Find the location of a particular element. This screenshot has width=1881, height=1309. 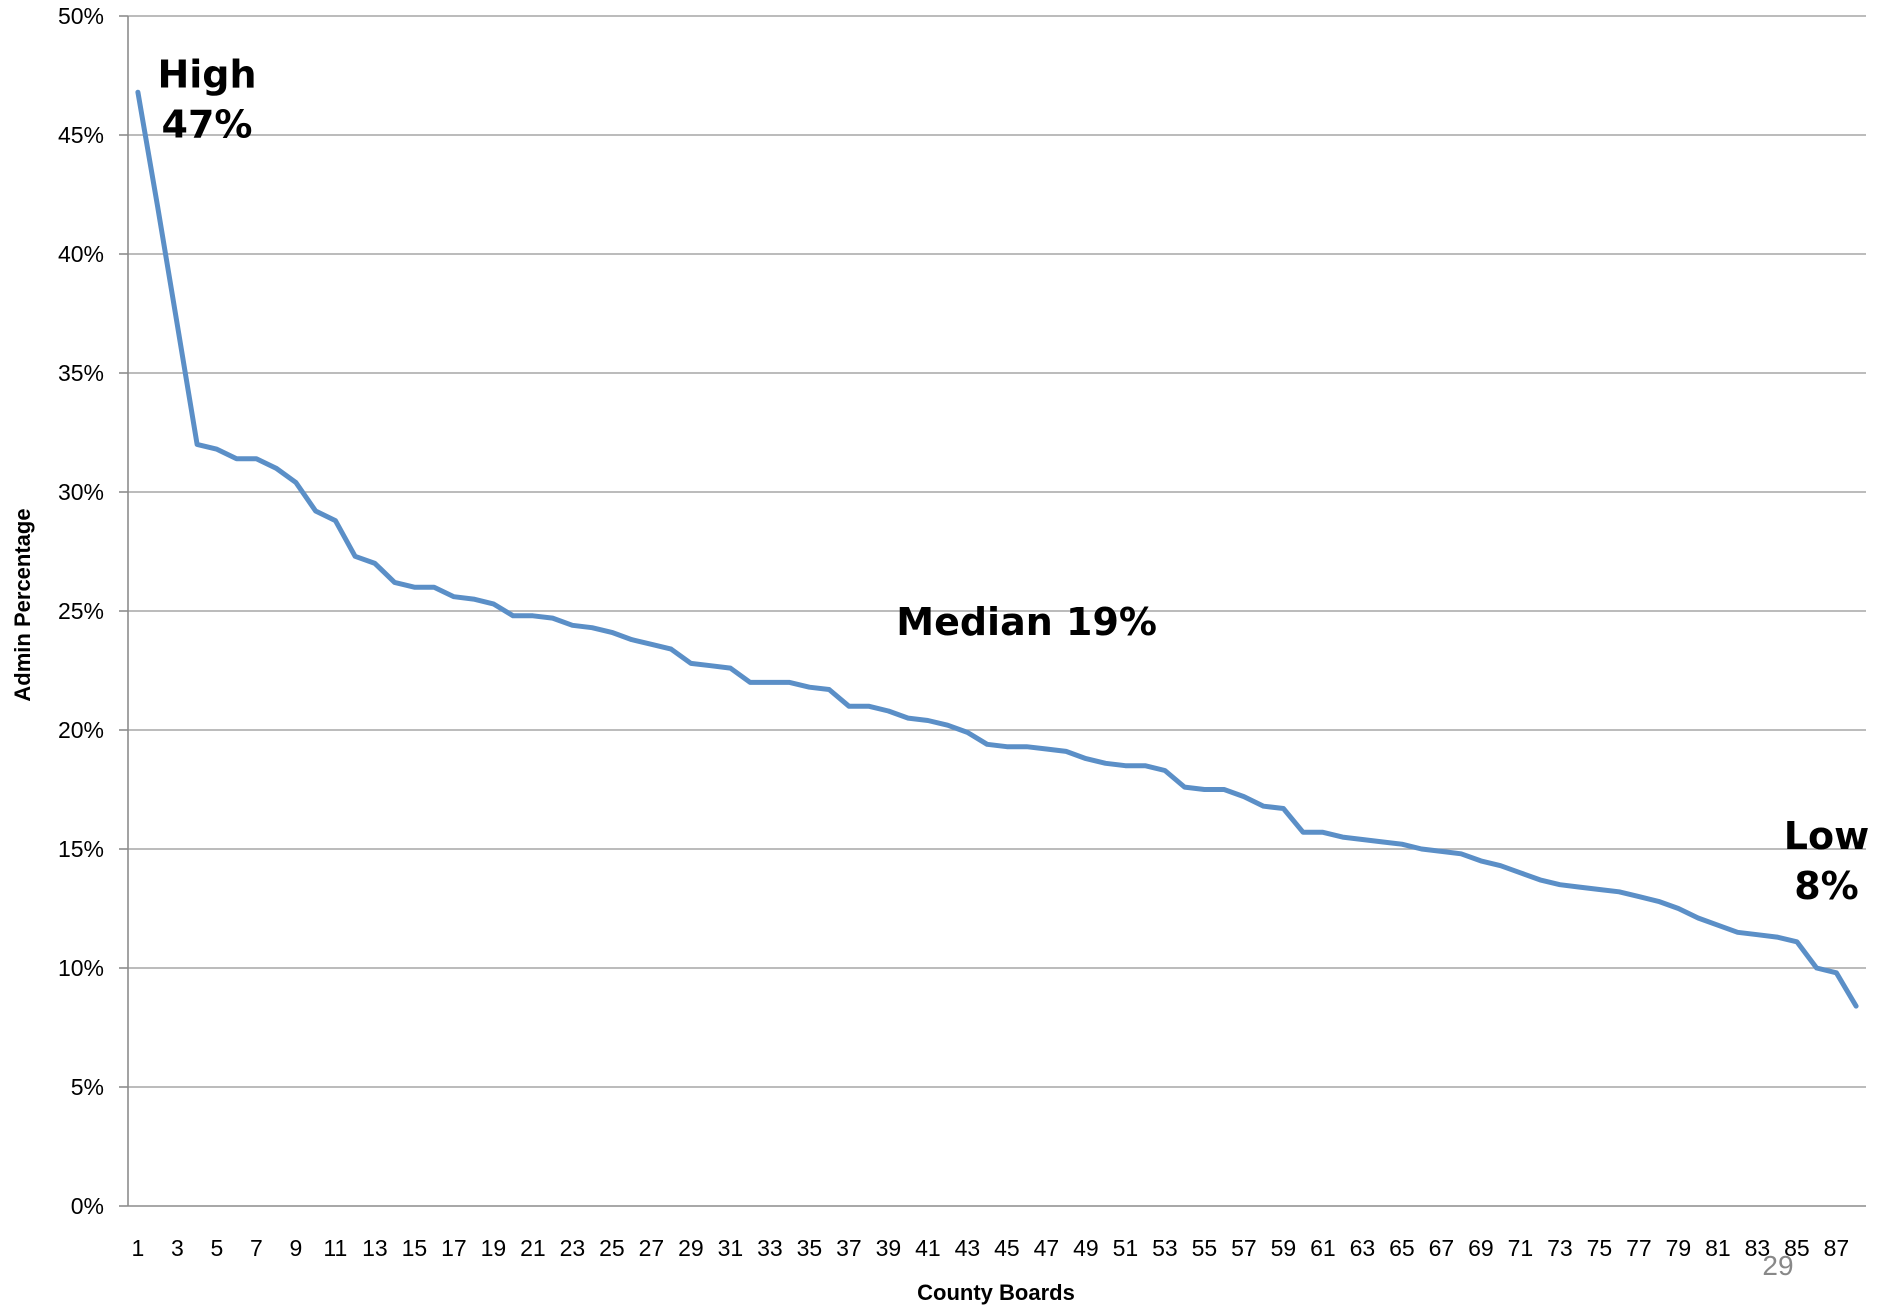

x-tick-label: 55 is located at coordinates (1205, 1248).